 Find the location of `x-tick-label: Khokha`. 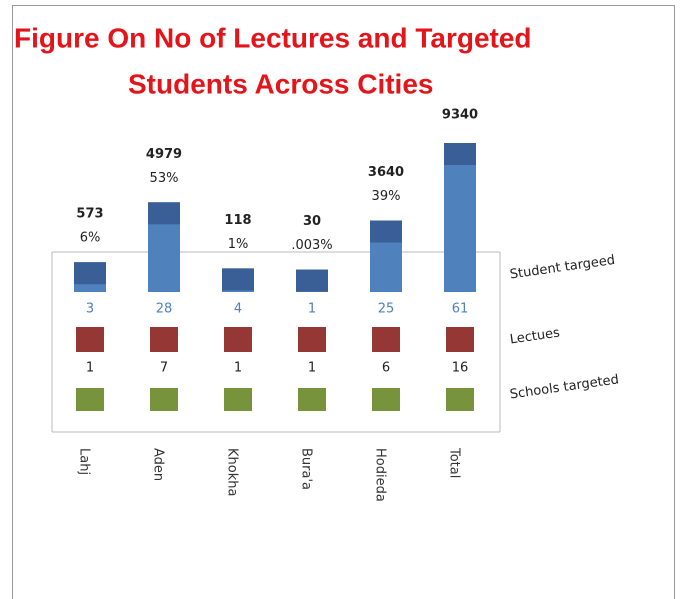

x-tick-label: Khokha is located at coordinates (232, 472).